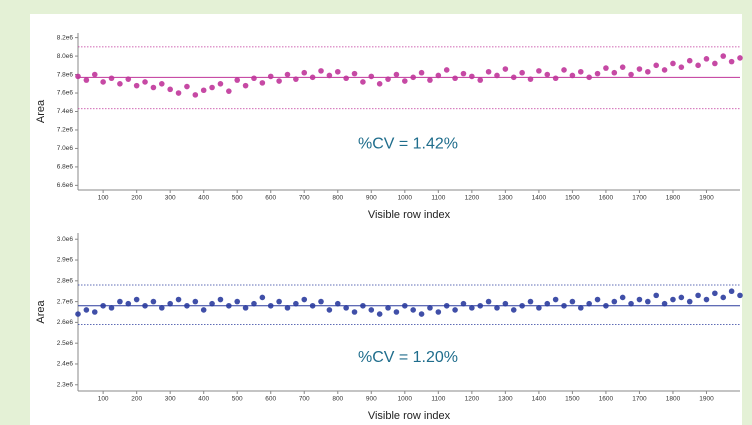 Image resolution: width=752 pixels, height=425 pixels. Describe the element at coordinates (408, 144) in the screenshot. I see `annotation: %CV = 1.42%` at that location.